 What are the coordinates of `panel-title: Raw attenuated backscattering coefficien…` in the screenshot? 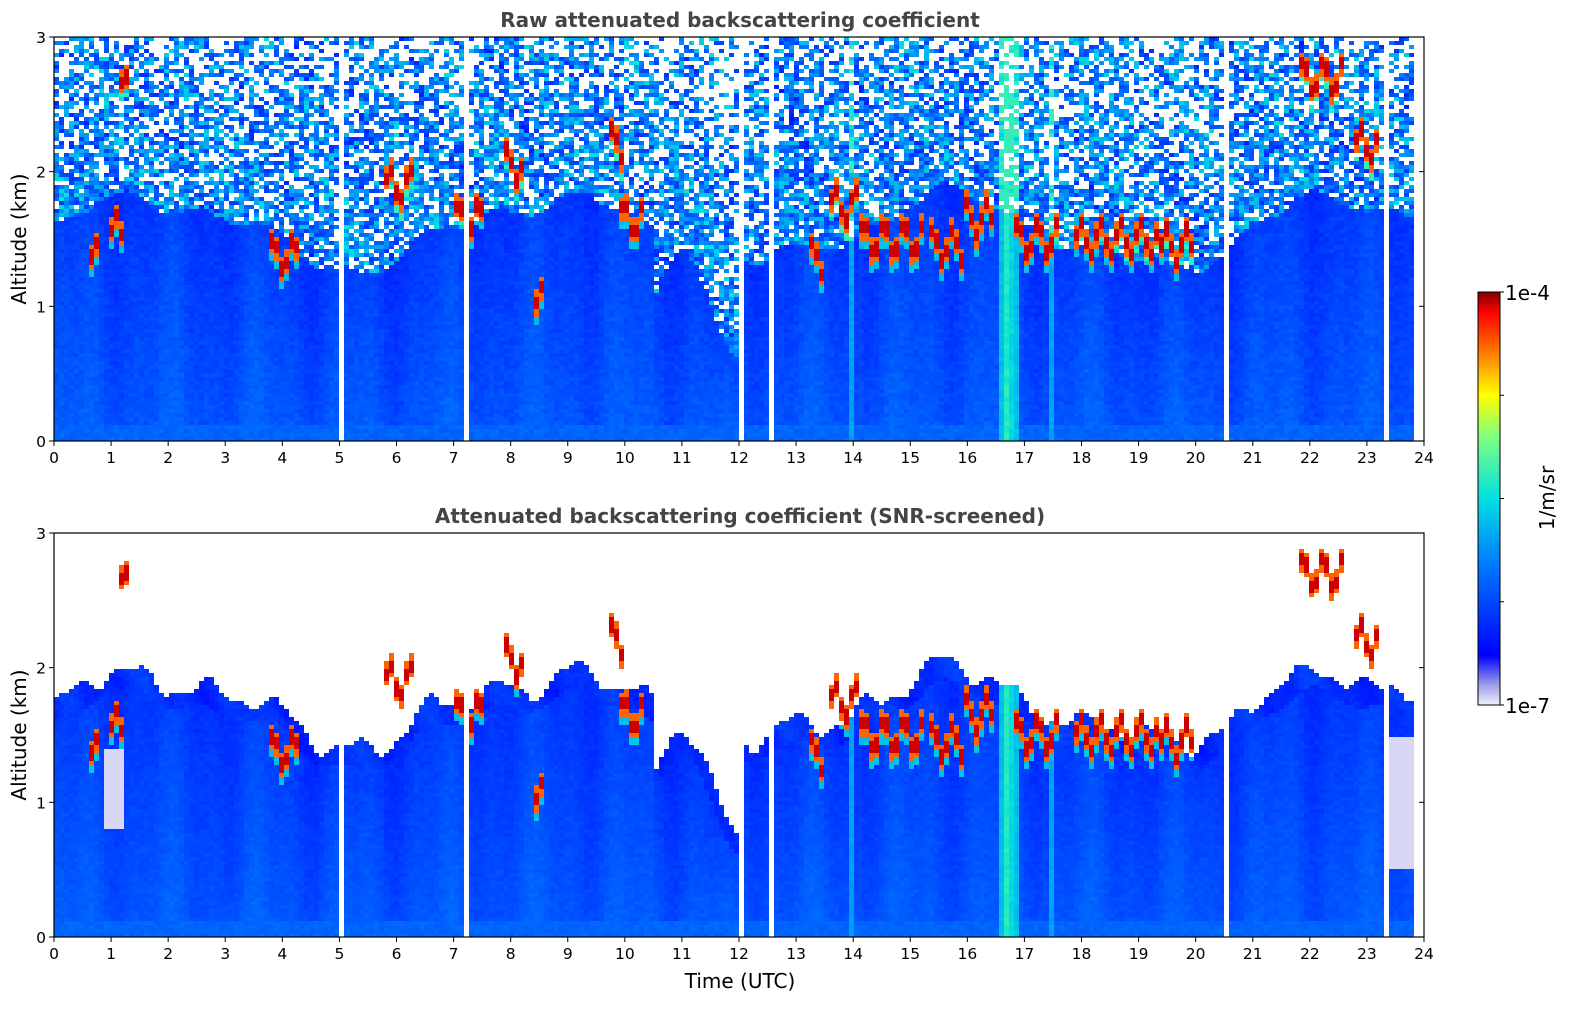 It's located at (740, 20).